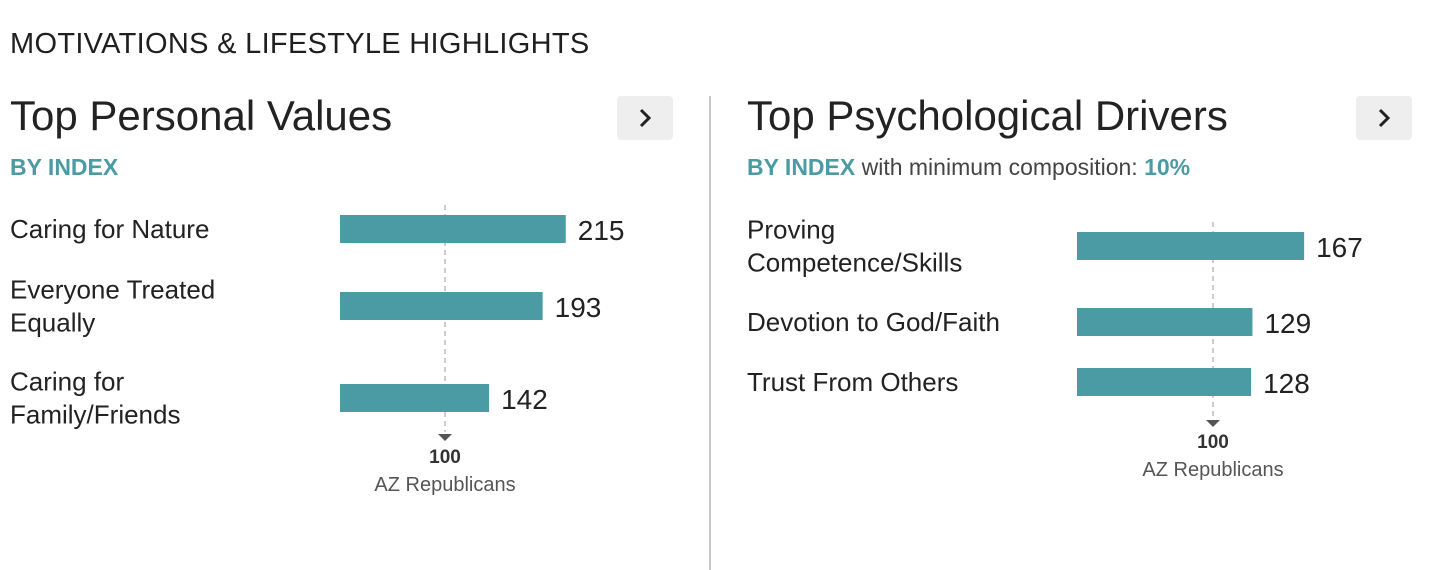 The image size is (1440, 570). Describe the element at coordinates (201, 115) in the screenshot. I see `panel-title: Top Personal Values` at that location.